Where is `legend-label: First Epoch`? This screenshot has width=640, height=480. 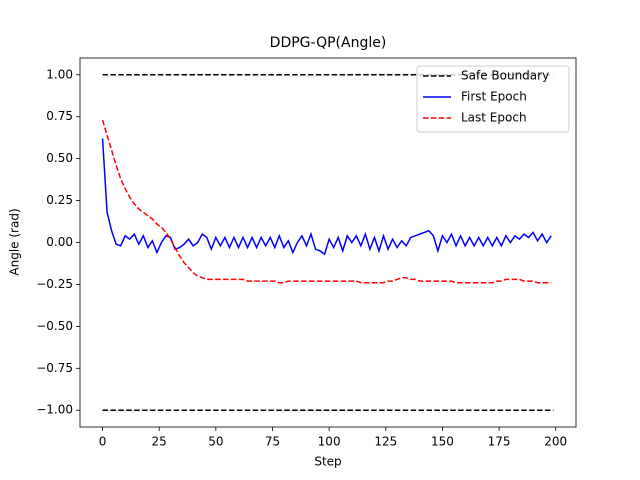 legend-label: First Epoch is located at coordinates (494, 97).